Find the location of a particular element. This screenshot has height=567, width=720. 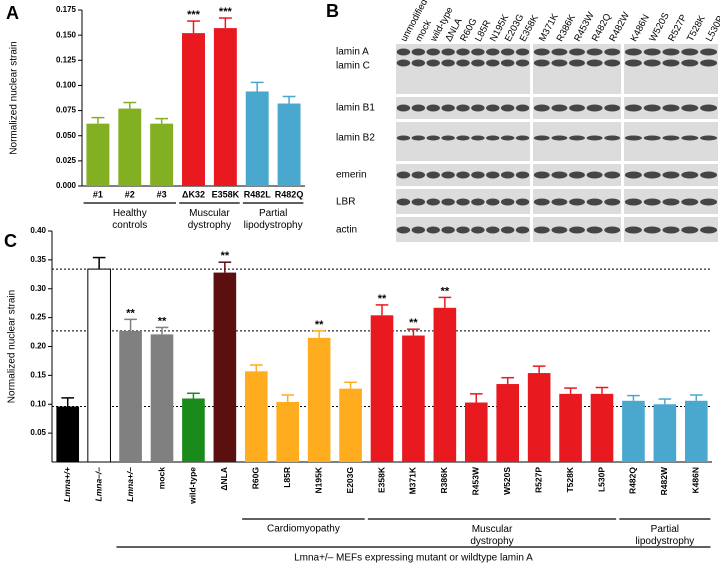

y-axis-label: Normalized nuclear strain is located at coordinates (14, 97).